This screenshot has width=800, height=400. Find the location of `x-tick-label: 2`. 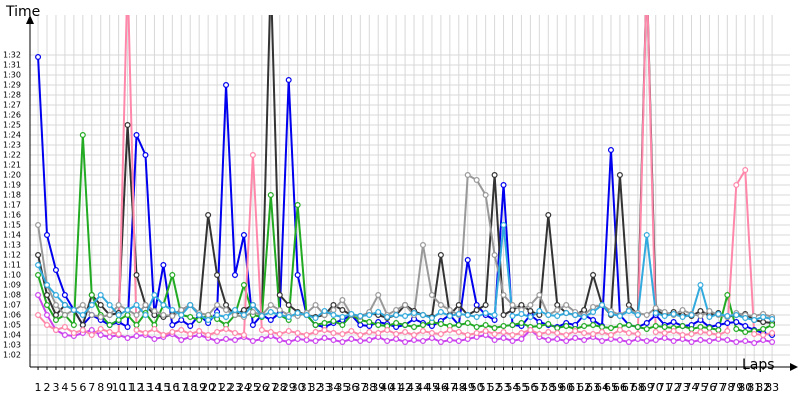

x-tick-label: 2 is located at coordinates (47, 387).